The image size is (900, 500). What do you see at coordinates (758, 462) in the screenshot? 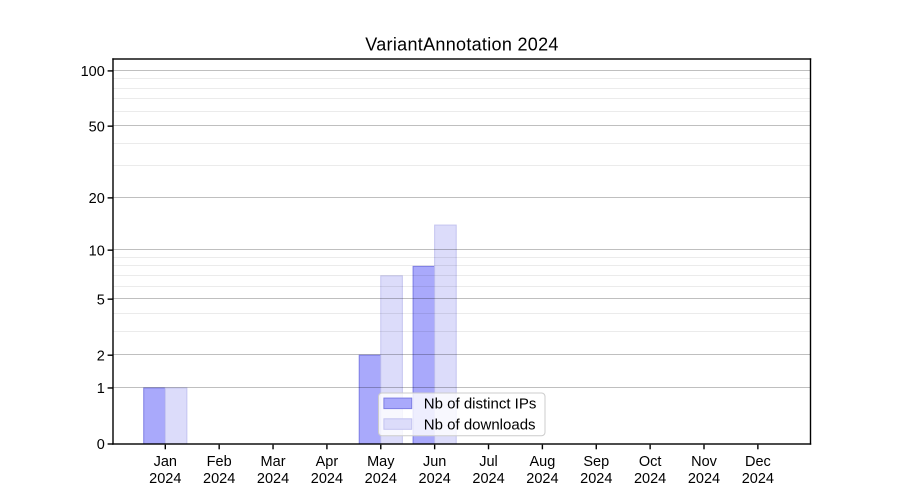
I see `svg-text: Dec` at bounding box center [758, 462].